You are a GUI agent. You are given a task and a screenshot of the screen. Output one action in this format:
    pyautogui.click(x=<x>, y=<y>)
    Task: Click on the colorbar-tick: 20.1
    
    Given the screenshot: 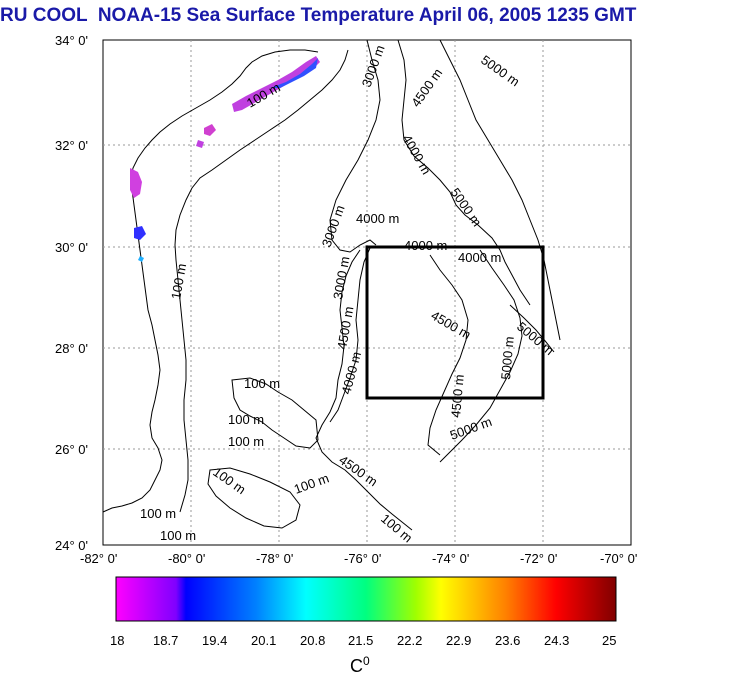 What is the action you would take?
    pyautogui.click(x=263, y=640)
    